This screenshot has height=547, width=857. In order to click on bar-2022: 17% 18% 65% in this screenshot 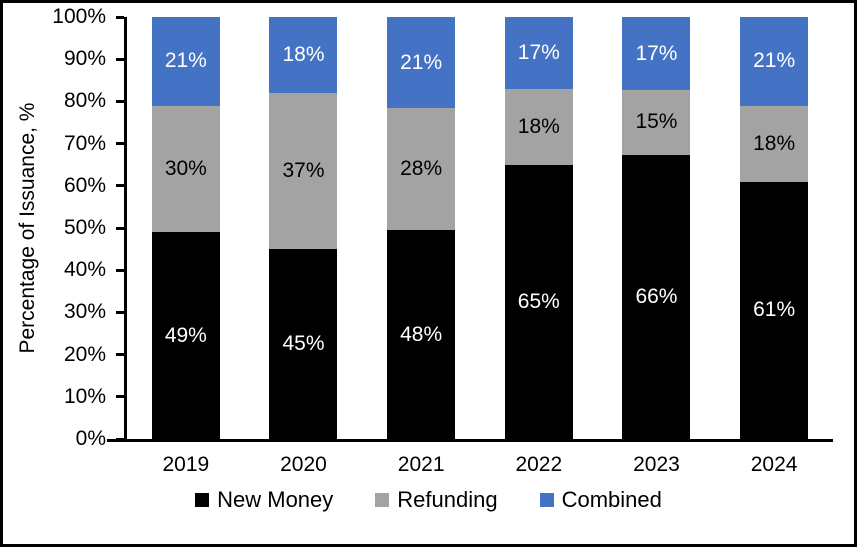, I will do `click(538, 228)`.